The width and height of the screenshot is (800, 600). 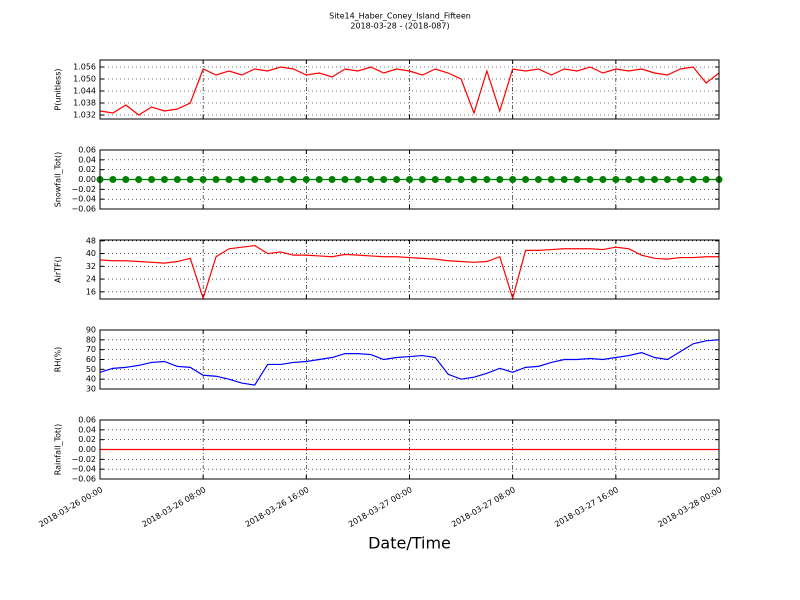 I want to click on y-tick-label: 60, so click(x=91, y=359).